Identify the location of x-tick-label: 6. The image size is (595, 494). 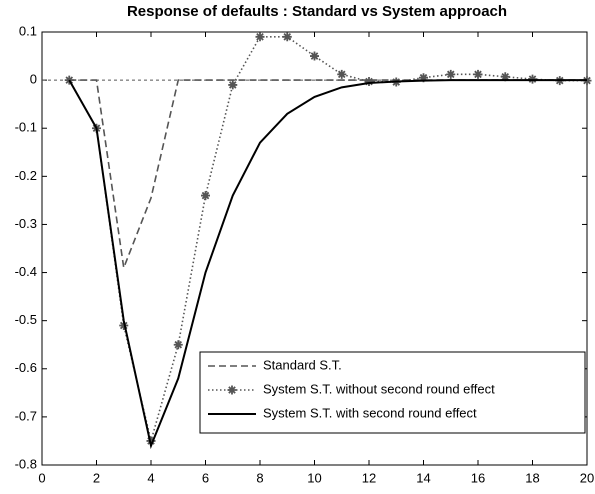
(205, 477).